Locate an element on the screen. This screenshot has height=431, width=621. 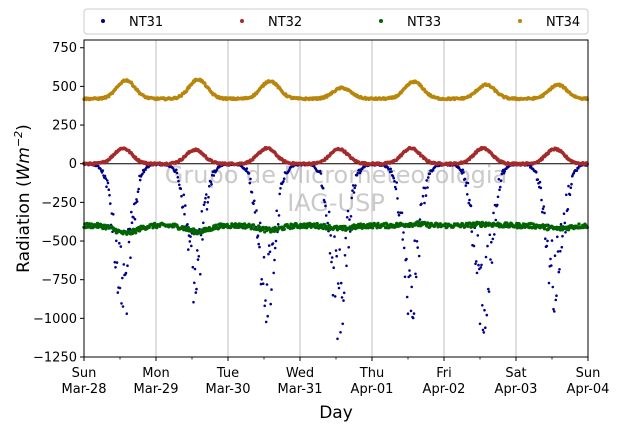
y-axis-label-exp: −2 is located at coordinates (18, 139).